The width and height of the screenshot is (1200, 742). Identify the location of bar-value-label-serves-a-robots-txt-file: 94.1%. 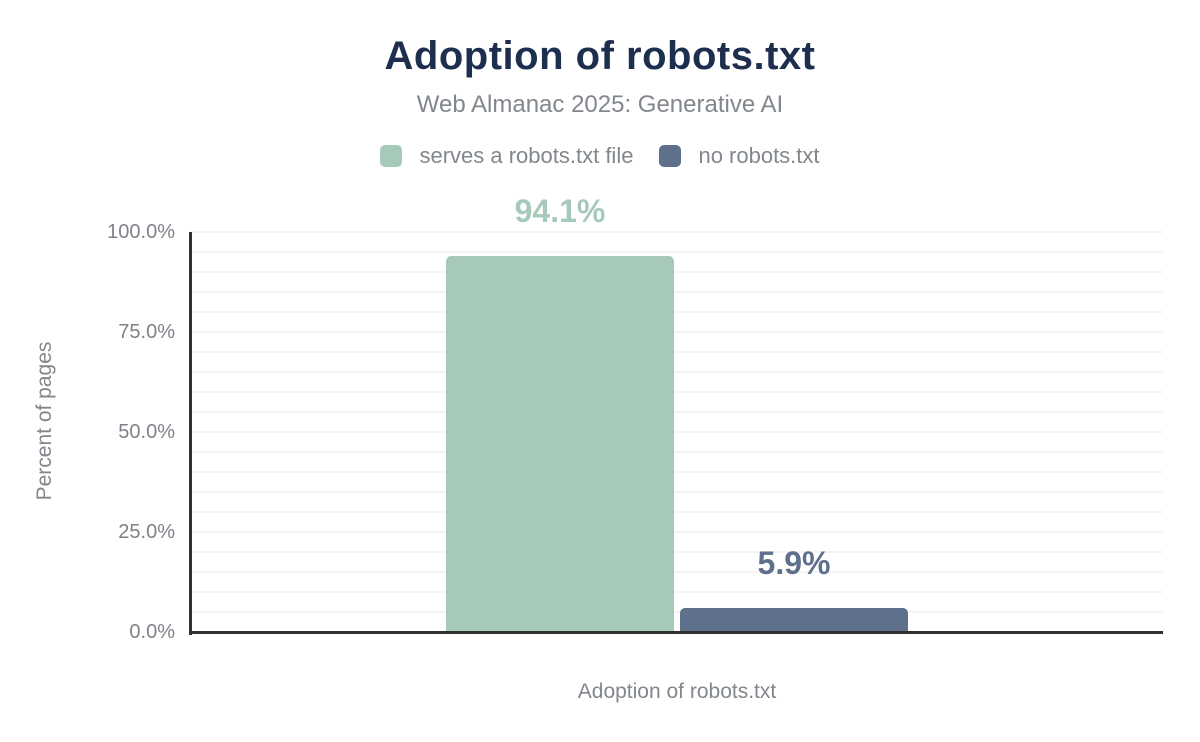
(560, 211).